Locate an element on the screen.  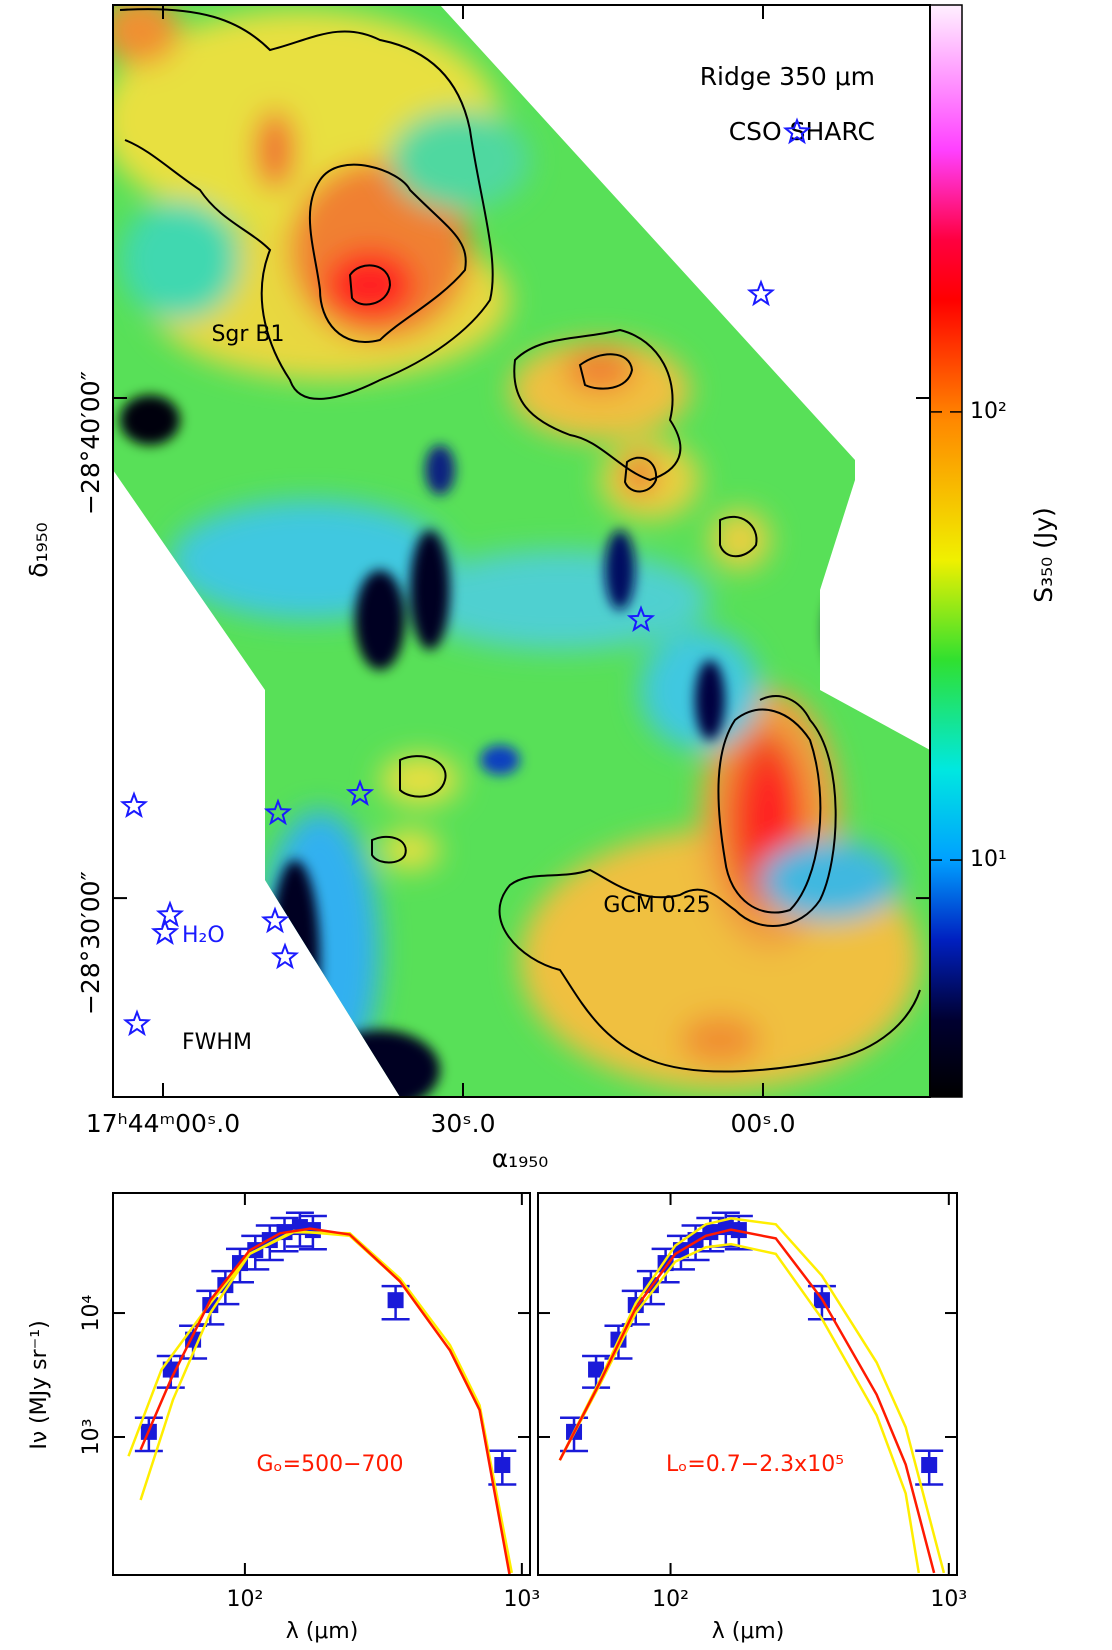
colorbar-title: S₃₅₀ (Jy) is located at coordinates (1043, 555).